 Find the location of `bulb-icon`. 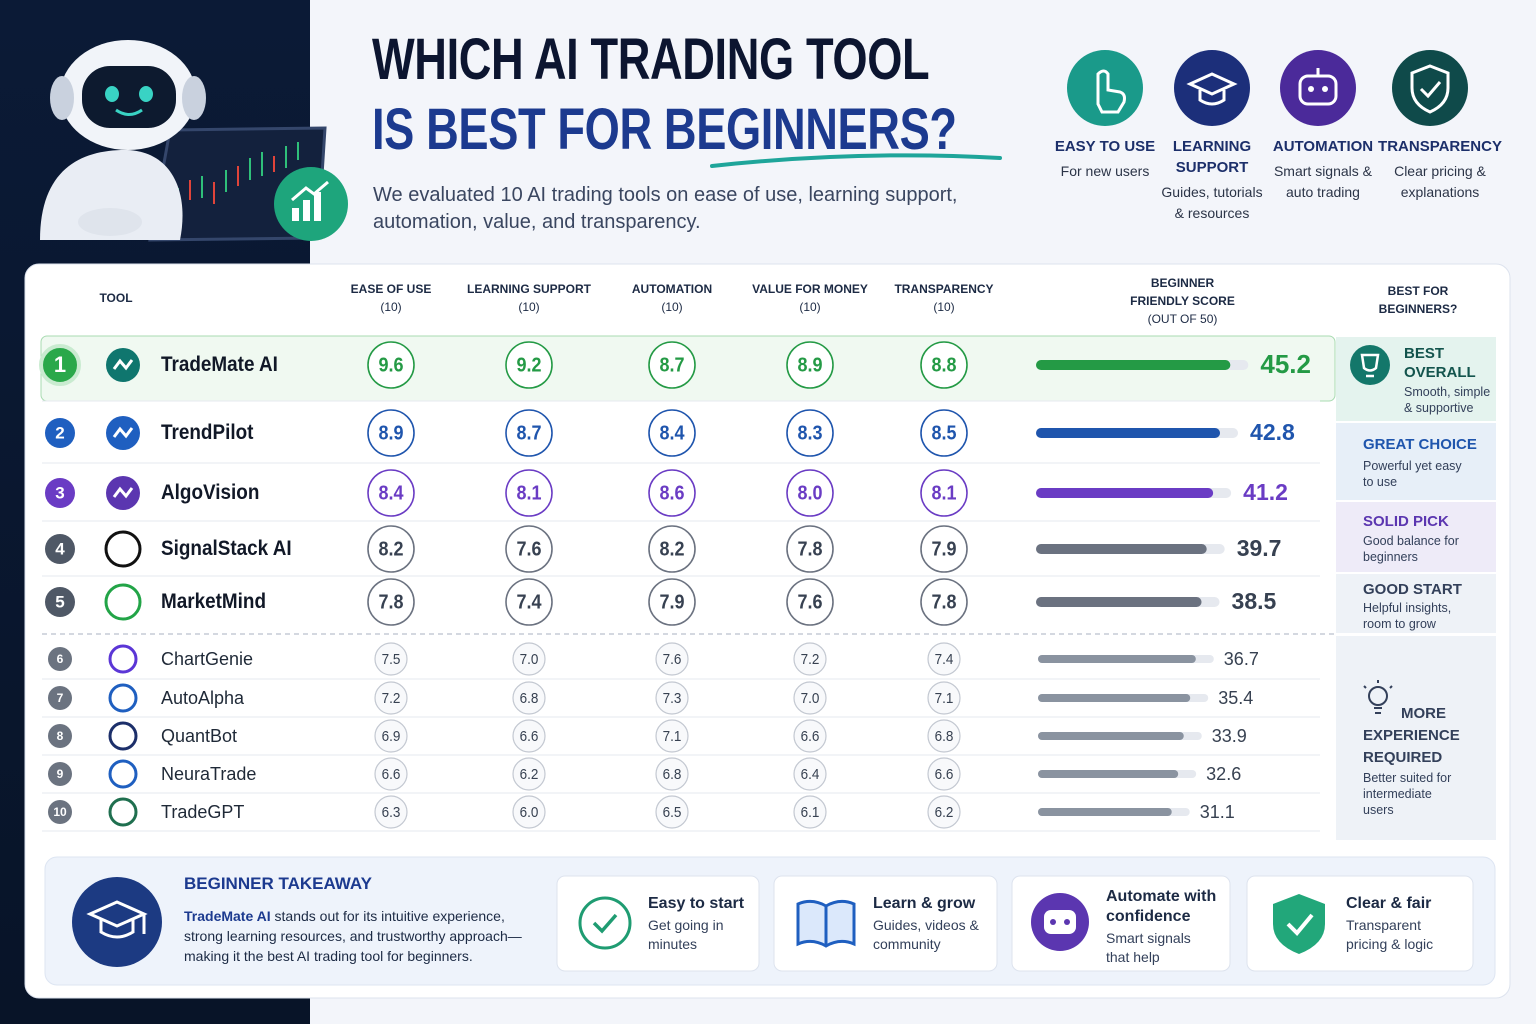

bulb-icon is located at coordinates (1378, 697).